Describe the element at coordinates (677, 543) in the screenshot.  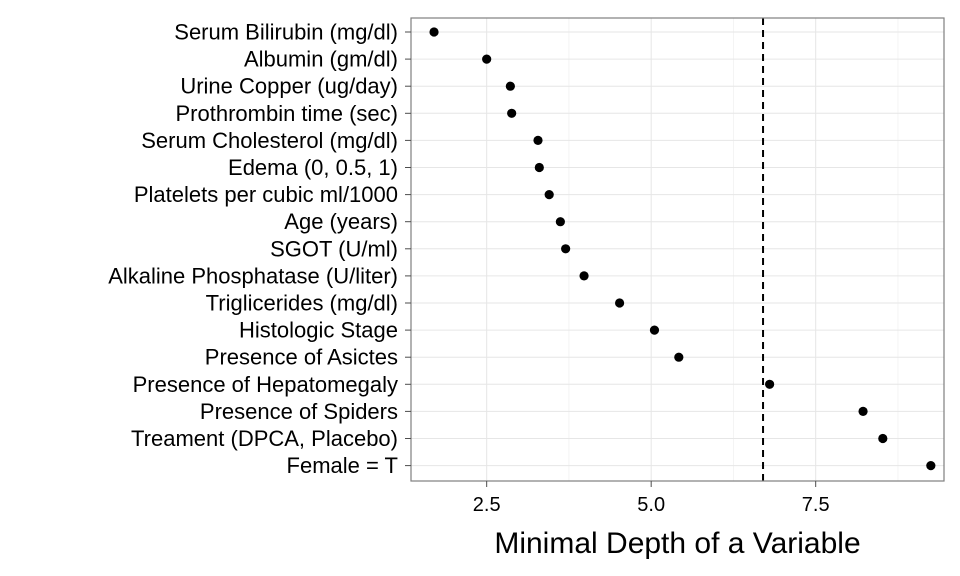
I see `x-axis-title: Minimal Depth of a Variable` at that location.